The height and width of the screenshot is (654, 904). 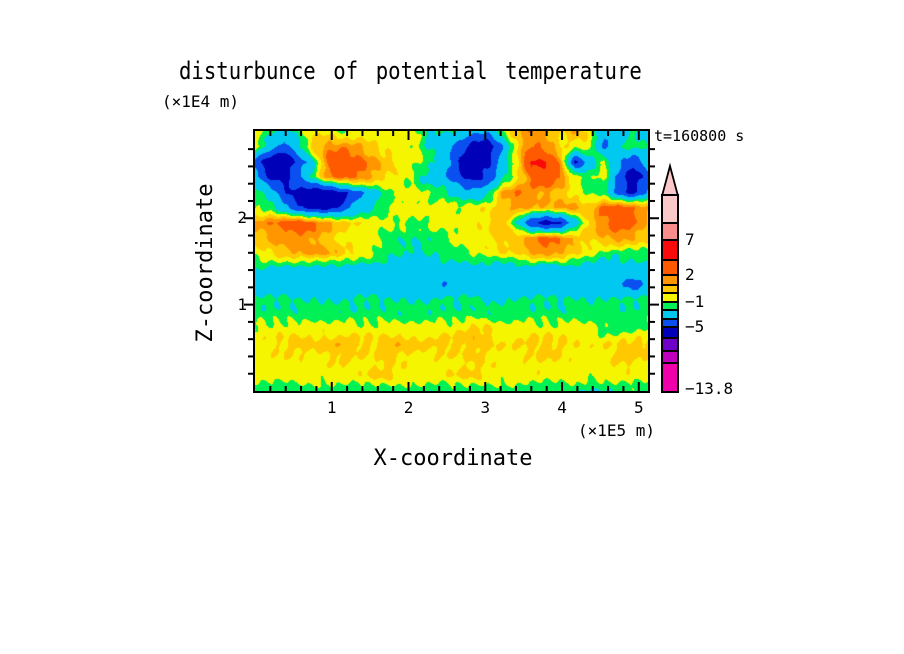 What do you see at coordinates (562, 407) in the screenshot?
I see `x-tick-label: 4` at bounding box center [562, 407].